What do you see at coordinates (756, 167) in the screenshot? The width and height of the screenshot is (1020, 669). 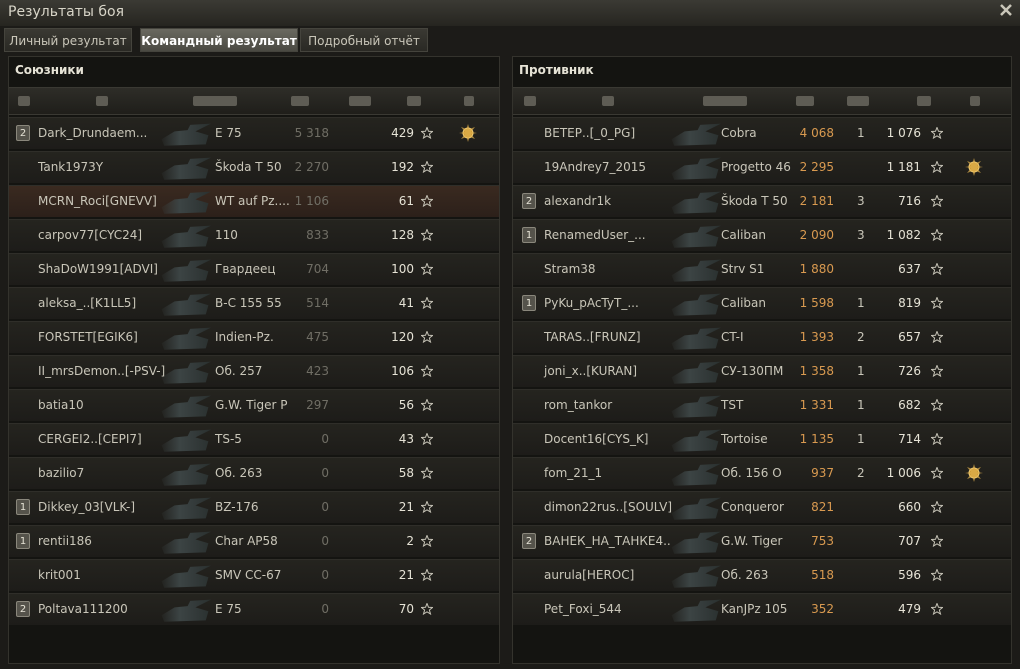 I see `vehicle-name: Progetto 46` at bounding box center [756, 167].